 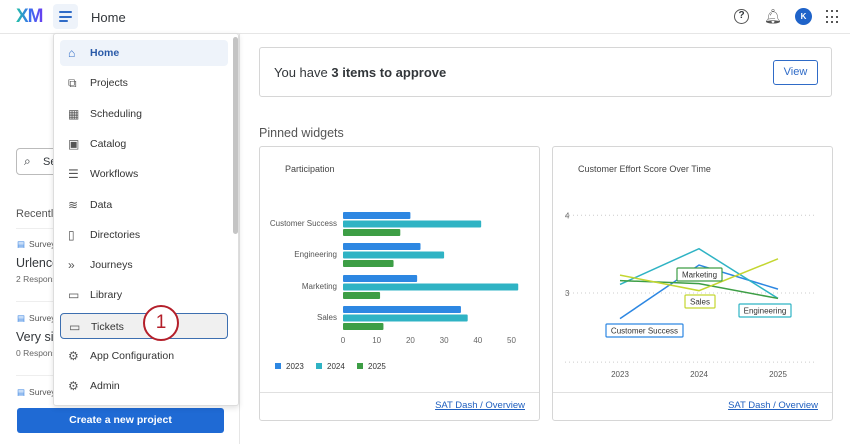 I want to click on avatar: K, so click(x=803, y=16).